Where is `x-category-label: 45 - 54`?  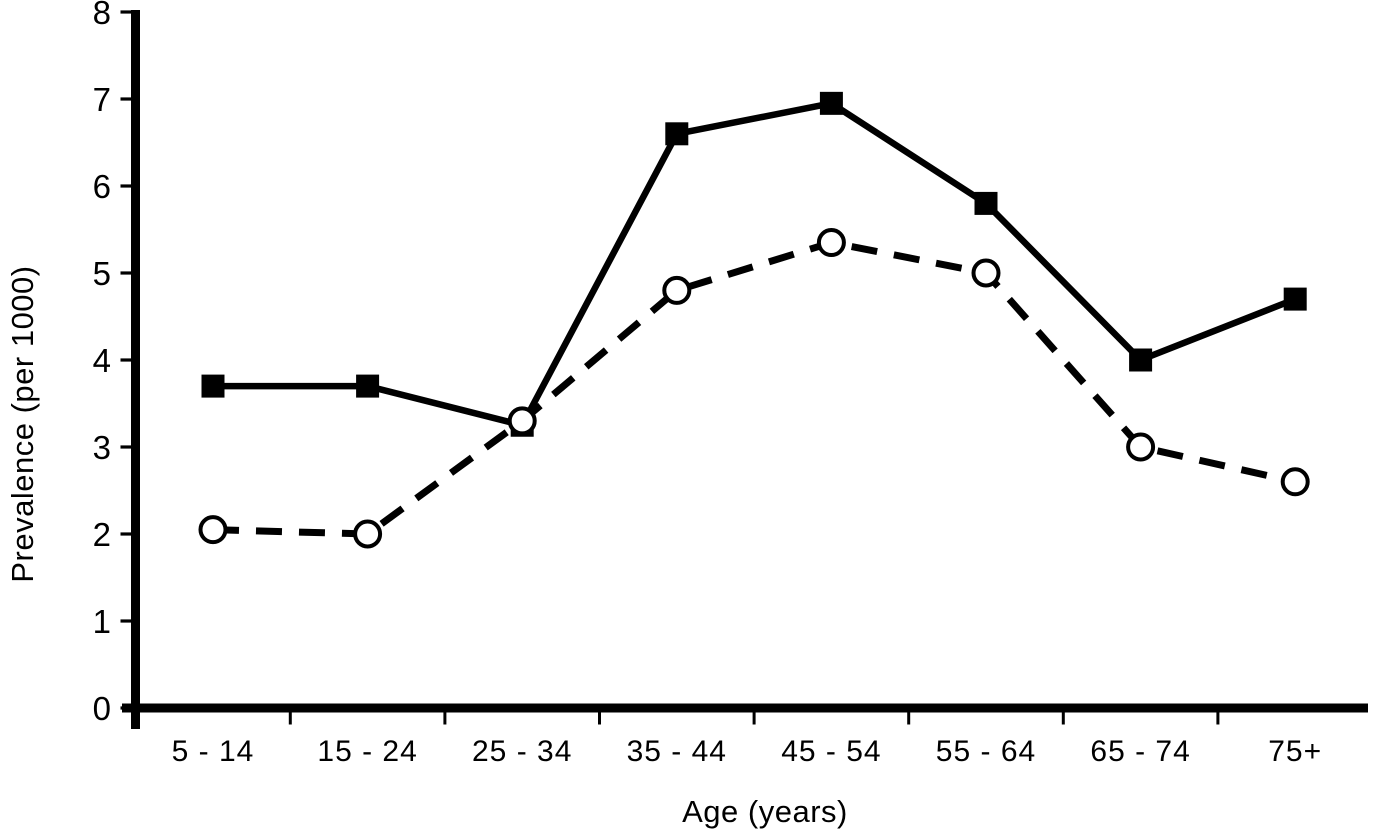 x-category-label: 45 - 54 is located at coordinates (831, 751).